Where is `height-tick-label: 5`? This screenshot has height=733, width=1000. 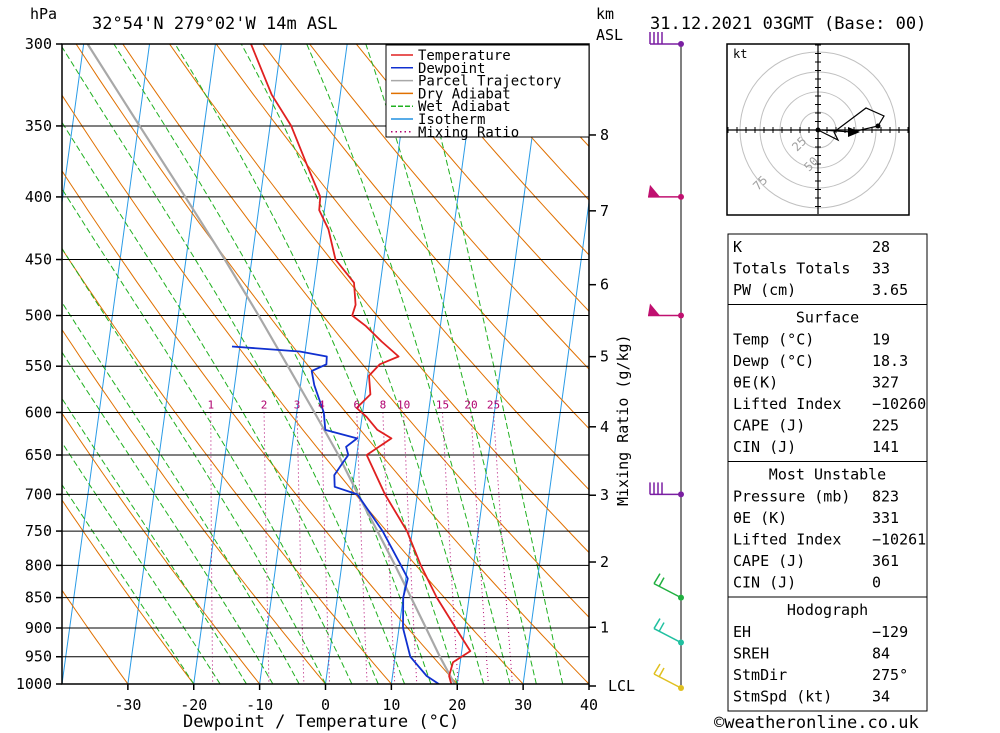 height-tick-label: 5 is located at coordinates (604, 357).